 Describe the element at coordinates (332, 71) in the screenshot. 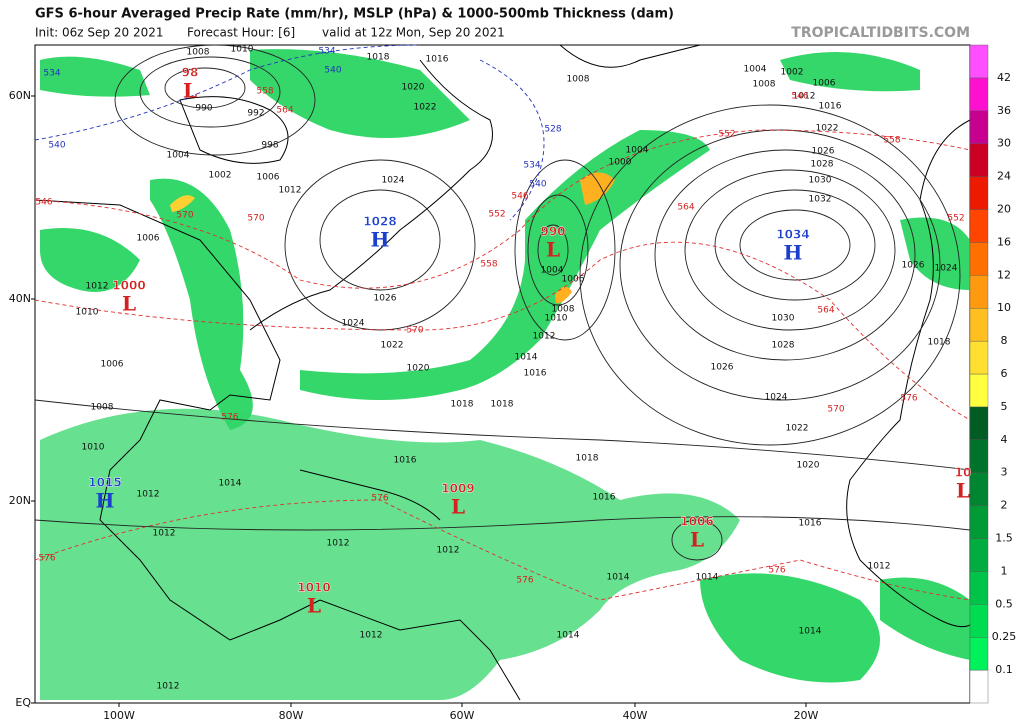

I see `thickness-label-blue: 540` at that location.